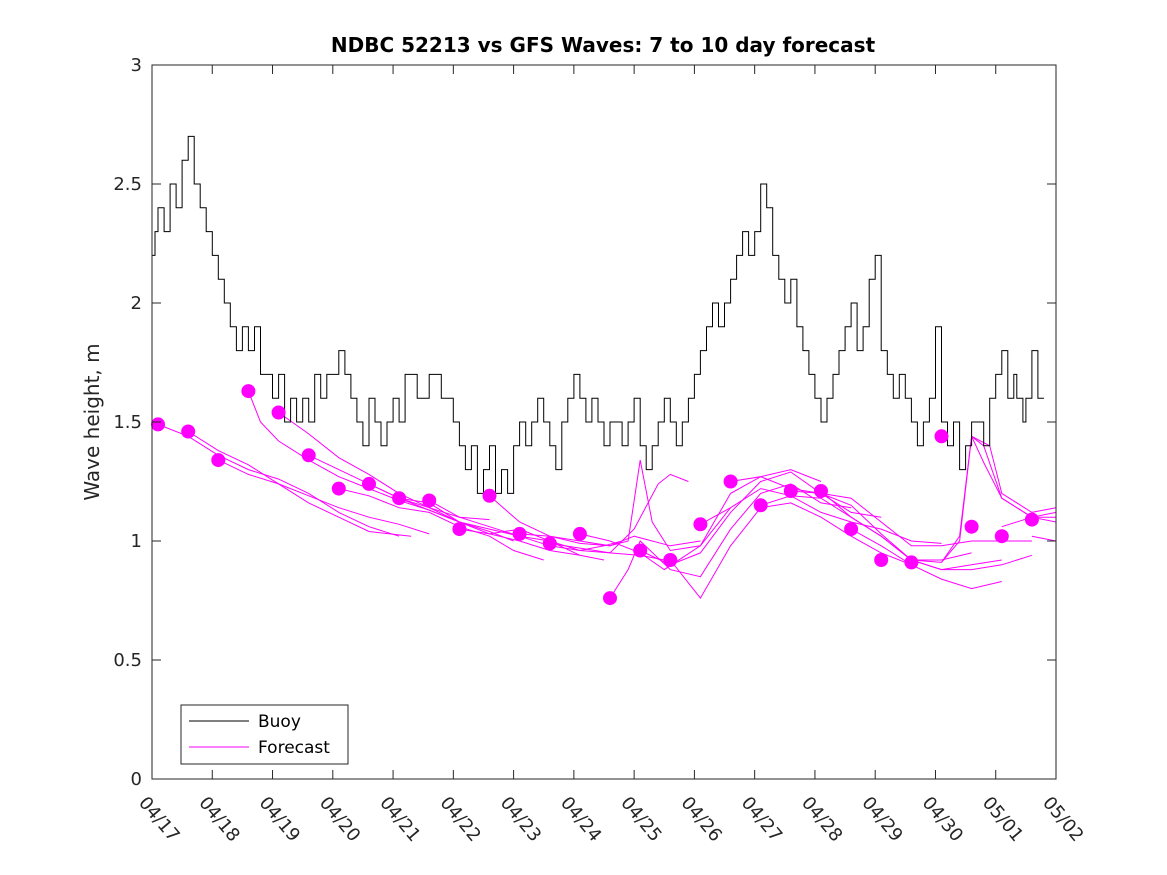 Image resolution: width=1167 pixels, height=875 pixels. I want to click on x-tick-label: 04/19, so click(279, 819).